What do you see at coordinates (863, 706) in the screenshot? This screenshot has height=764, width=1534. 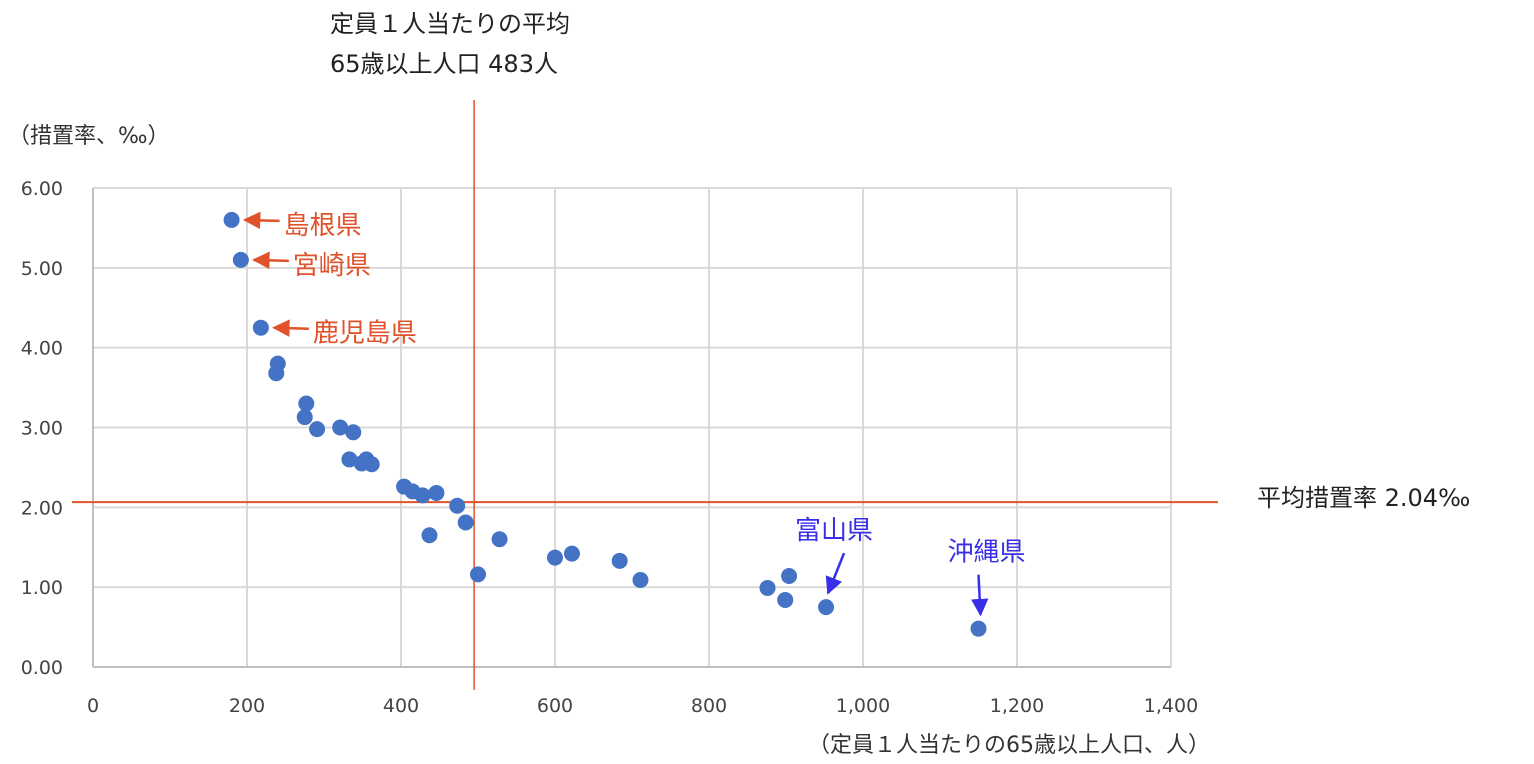 I see `x-tick-label: 1,000` at bounding box center [863, 706].